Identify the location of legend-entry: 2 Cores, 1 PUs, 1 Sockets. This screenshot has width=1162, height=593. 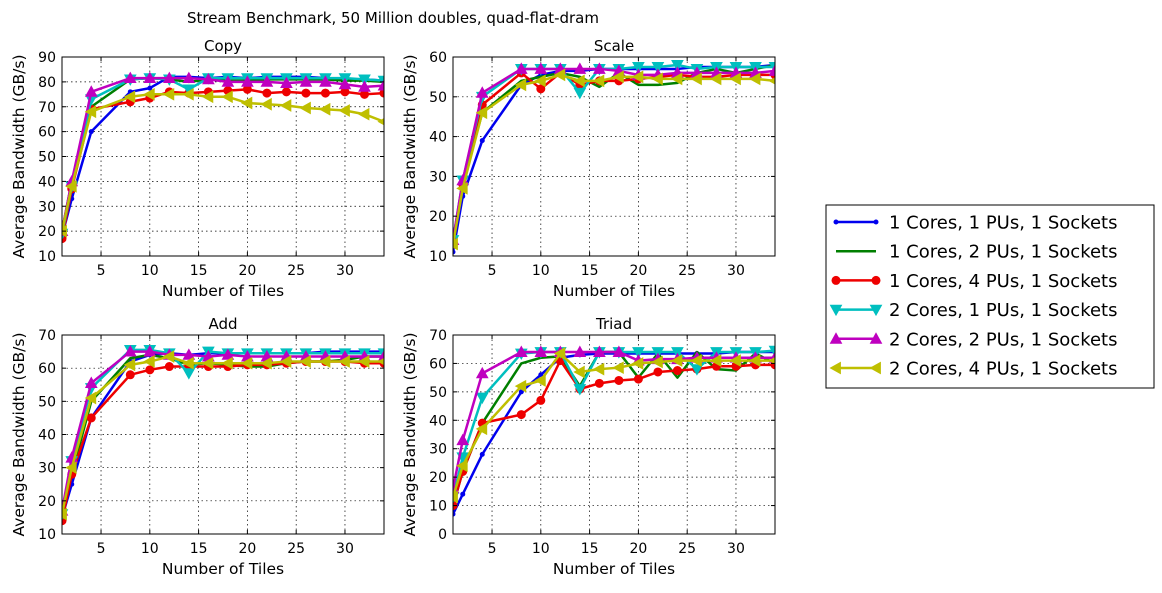
(973, 310).